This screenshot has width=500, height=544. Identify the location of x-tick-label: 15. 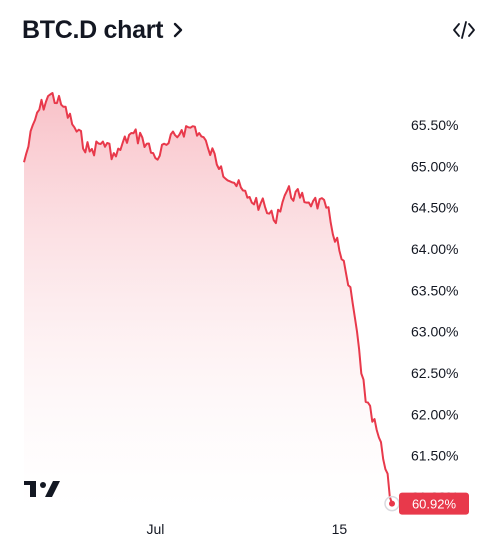
(340, 529).